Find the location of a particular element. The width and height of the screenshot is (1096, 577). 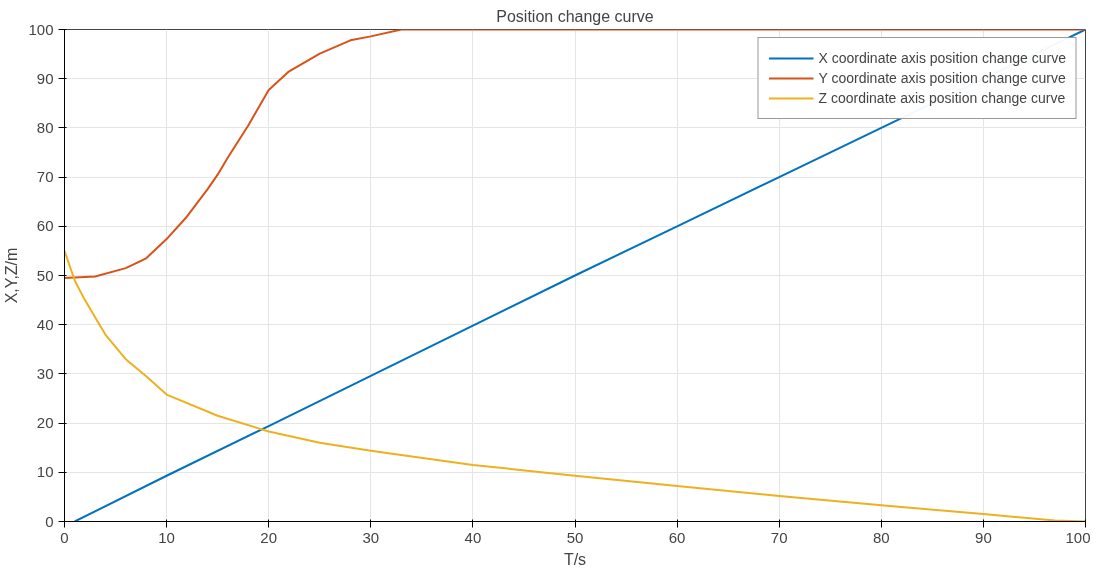

legend-label: Y coordinate axis position change curve is located at coordinates (942, 78).